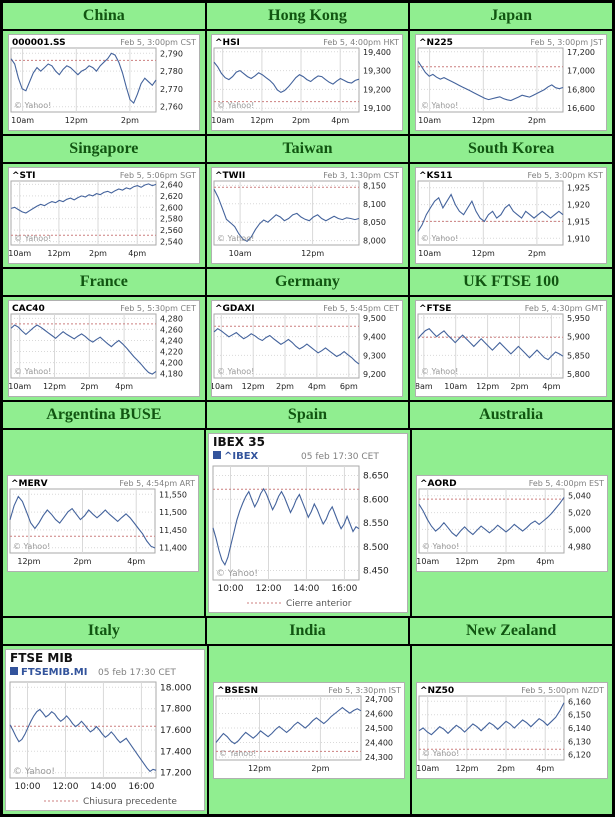 This screenshot has width=615, height=817. Describe the element at coordinates (158, 42) in the screenshot. I see `timestamp-label: Feb 5, 3:00pm CST` at that location.